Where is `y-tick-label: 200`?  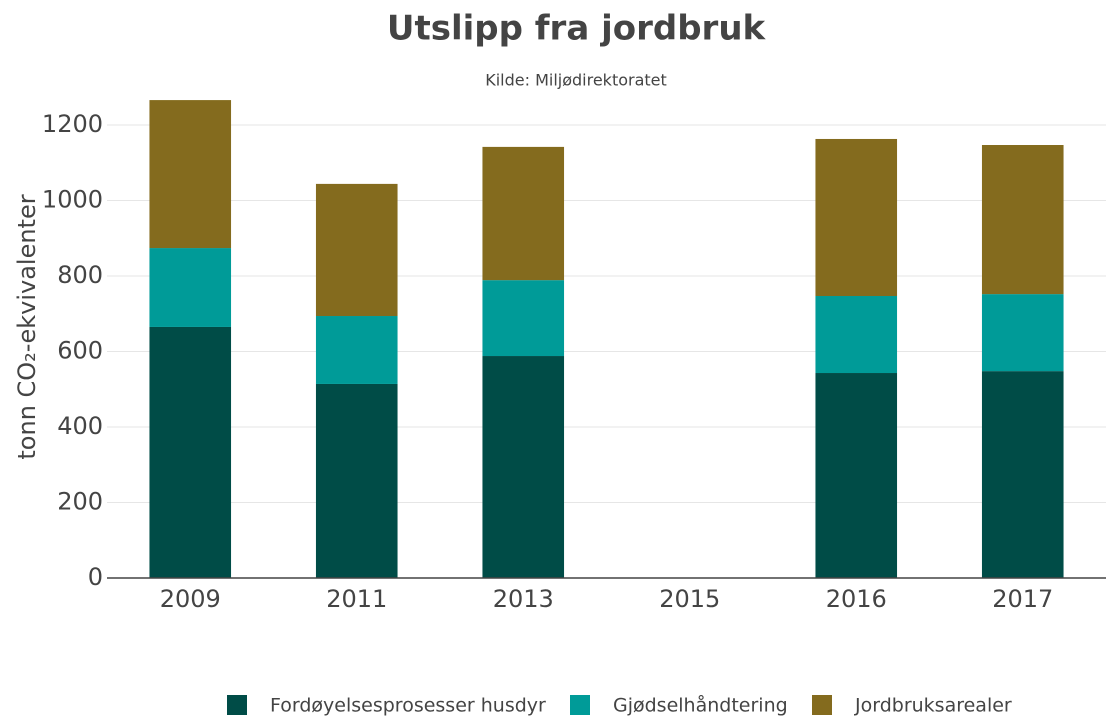 y-tick-label: 200 is located at coordinates (80, 502).